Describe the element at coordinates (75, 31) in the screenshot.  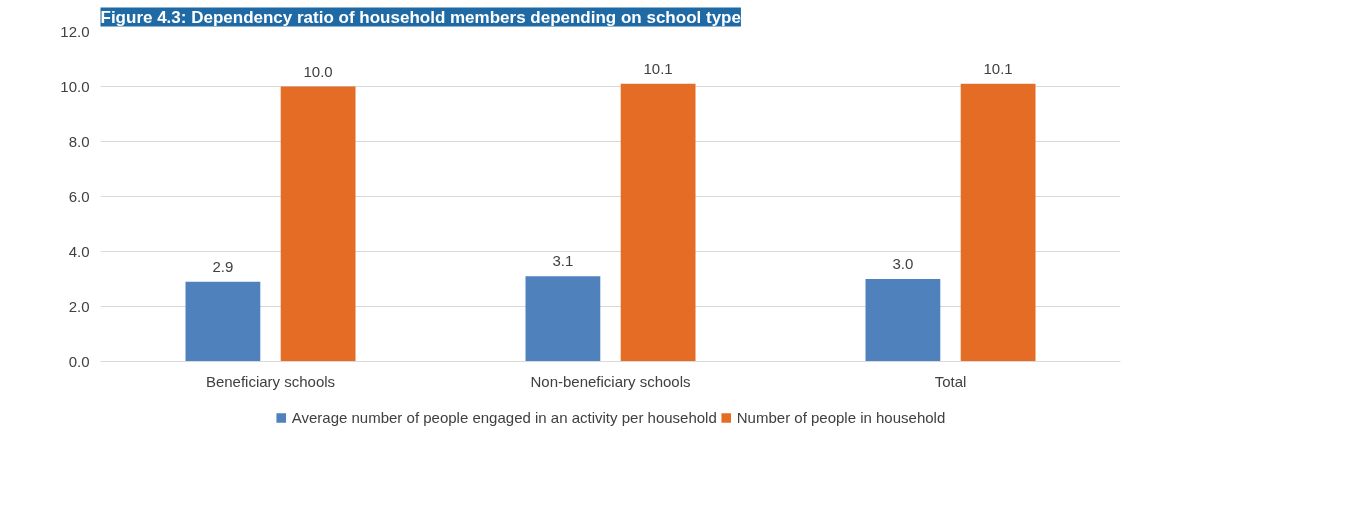
I see `y-tick-label: 12.0` at that location.